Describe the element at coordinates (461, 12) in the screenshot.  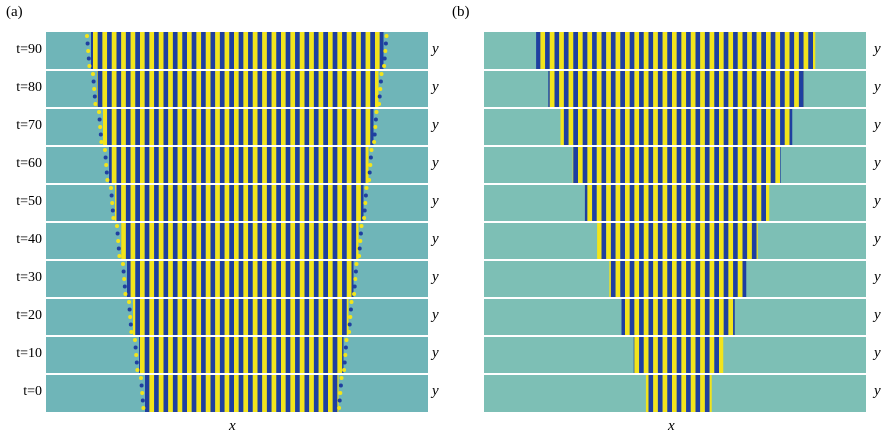
I see `panel-b-label: (b)` at that location.